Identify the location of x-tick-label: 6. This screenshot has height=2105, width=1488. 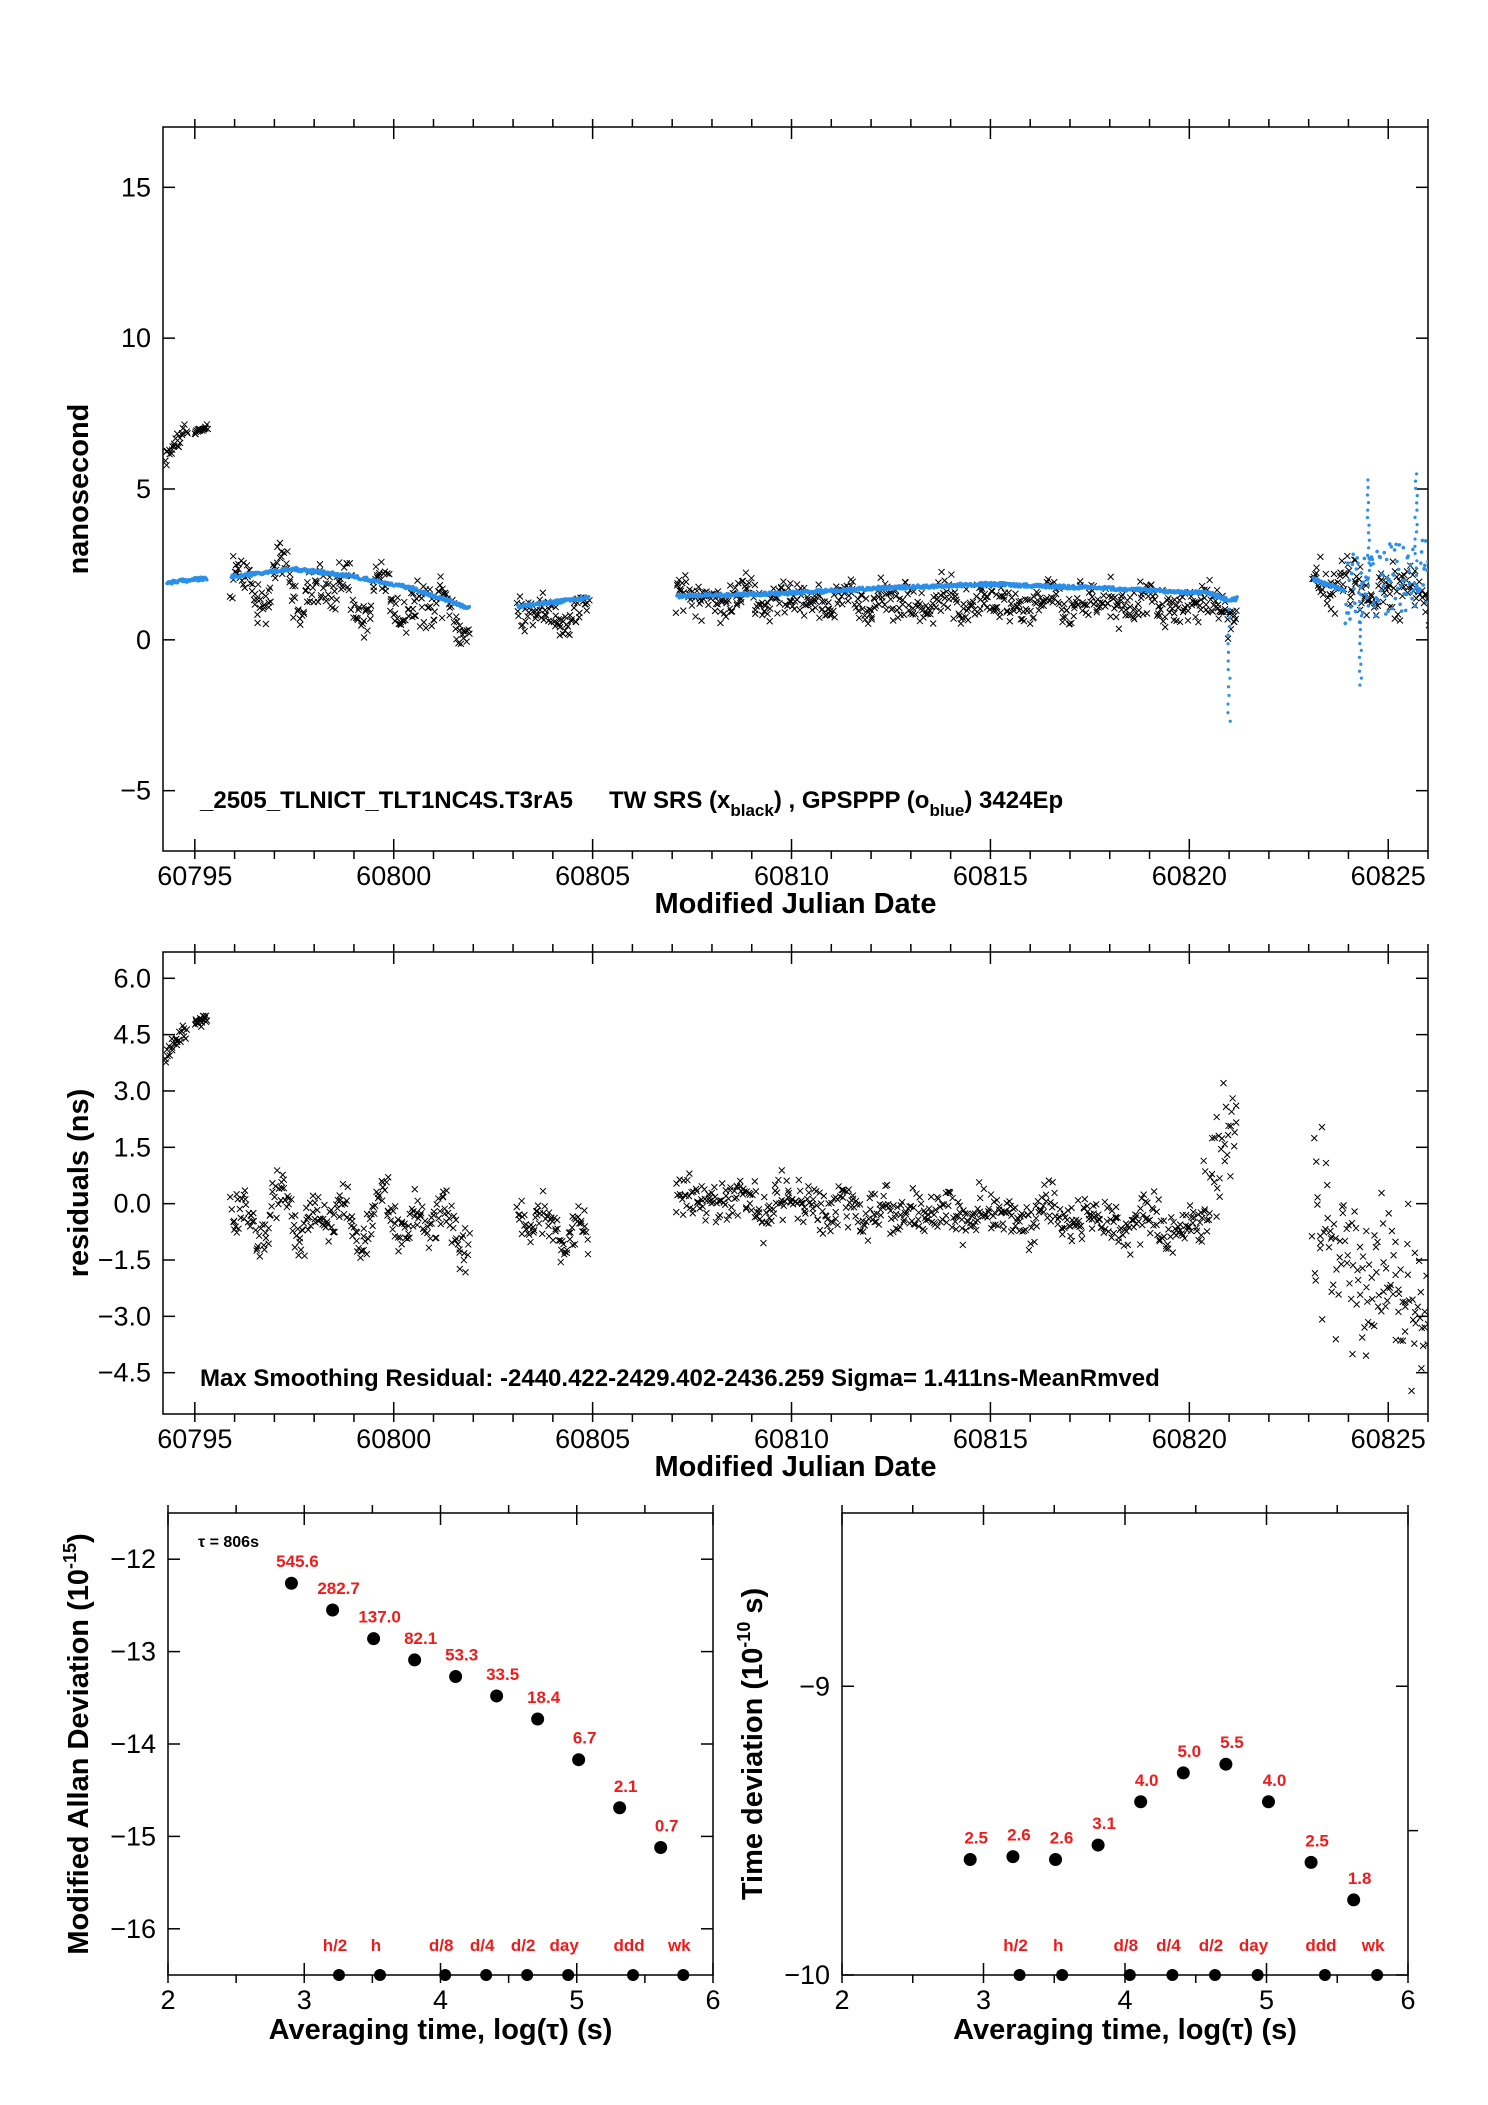
(712, 2000).